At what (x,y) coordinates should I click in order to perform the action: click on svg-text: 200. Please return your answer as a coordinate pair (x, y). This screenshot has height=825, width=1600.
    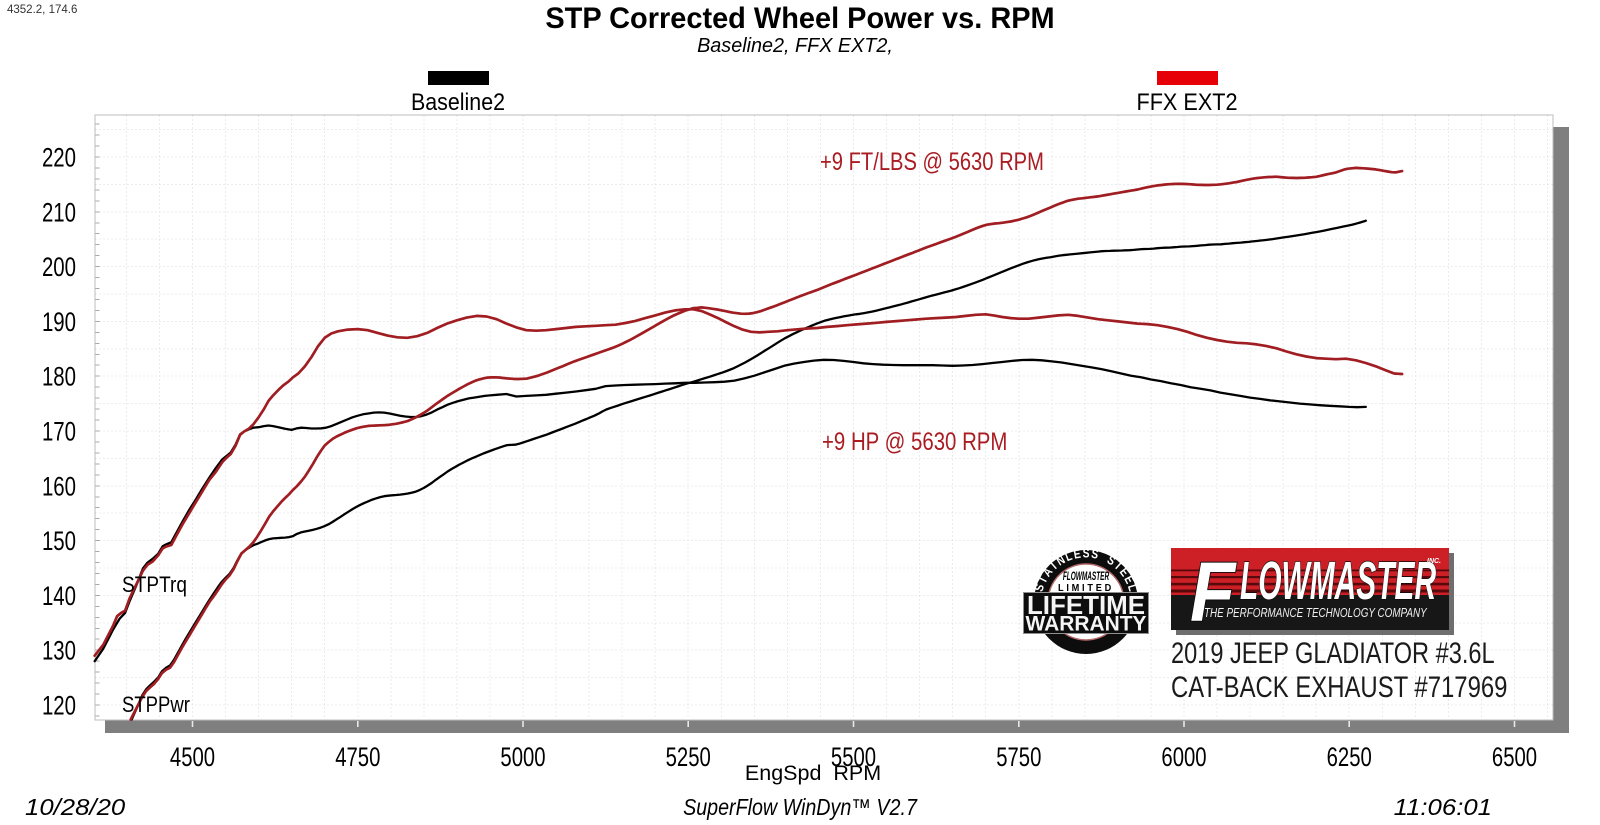
    Looking at the image, I should click on (59, 267).